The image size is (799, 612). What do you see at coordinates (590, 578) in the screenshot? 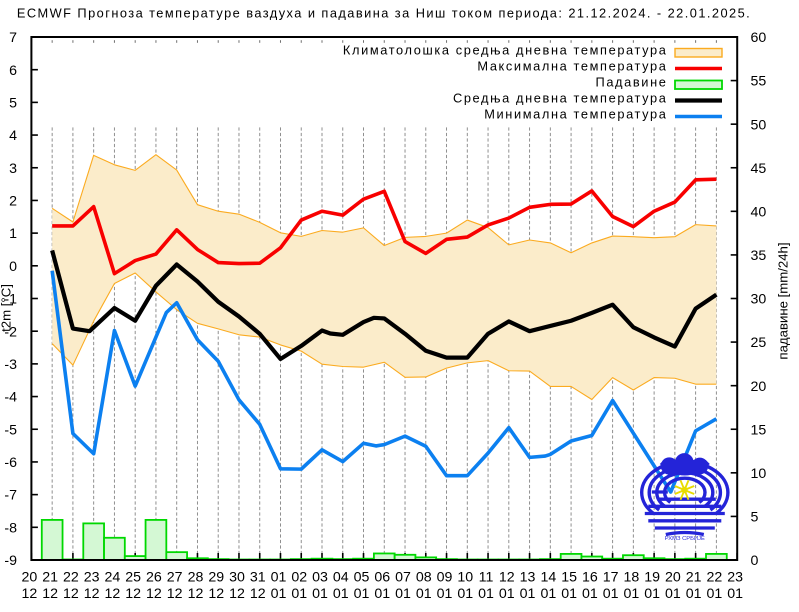
I see `svg-text: 16` at bounding box center [590, 578].